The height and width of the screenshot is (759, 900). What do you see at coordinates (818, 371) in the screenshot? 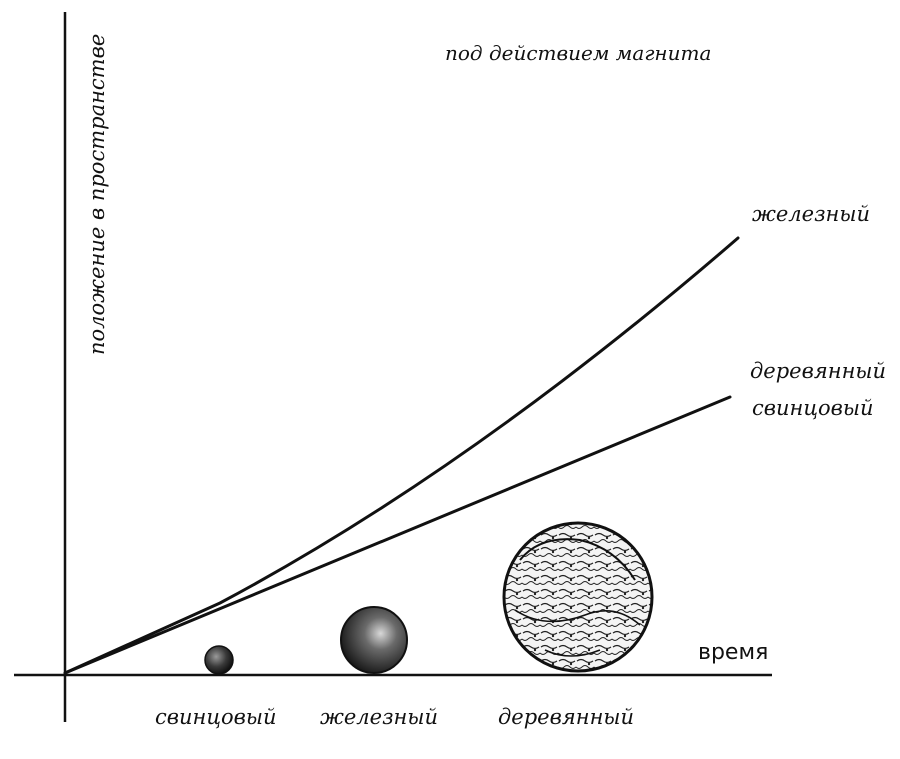
I see `line-label-wood: деревянный` at bounding box center [818, 371].